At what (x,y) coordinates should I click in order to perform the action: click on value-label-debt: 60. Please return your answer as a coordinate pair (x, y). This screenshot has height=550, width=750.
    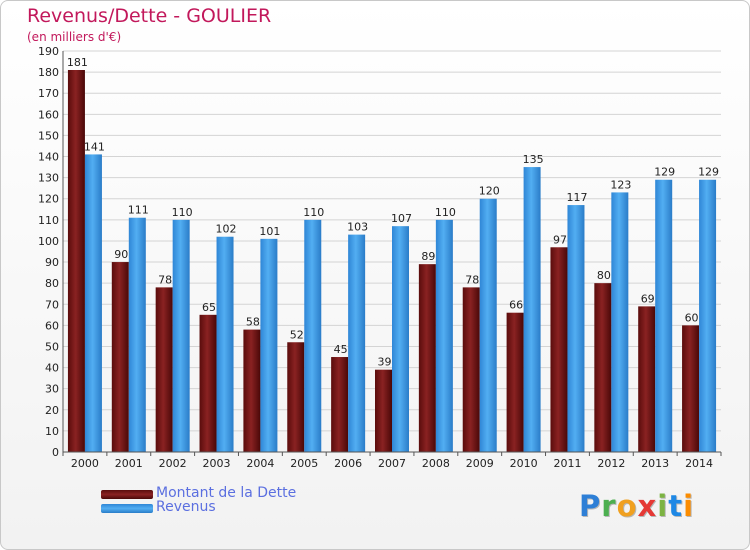
    Looking at the image, I should click on (692, 317).